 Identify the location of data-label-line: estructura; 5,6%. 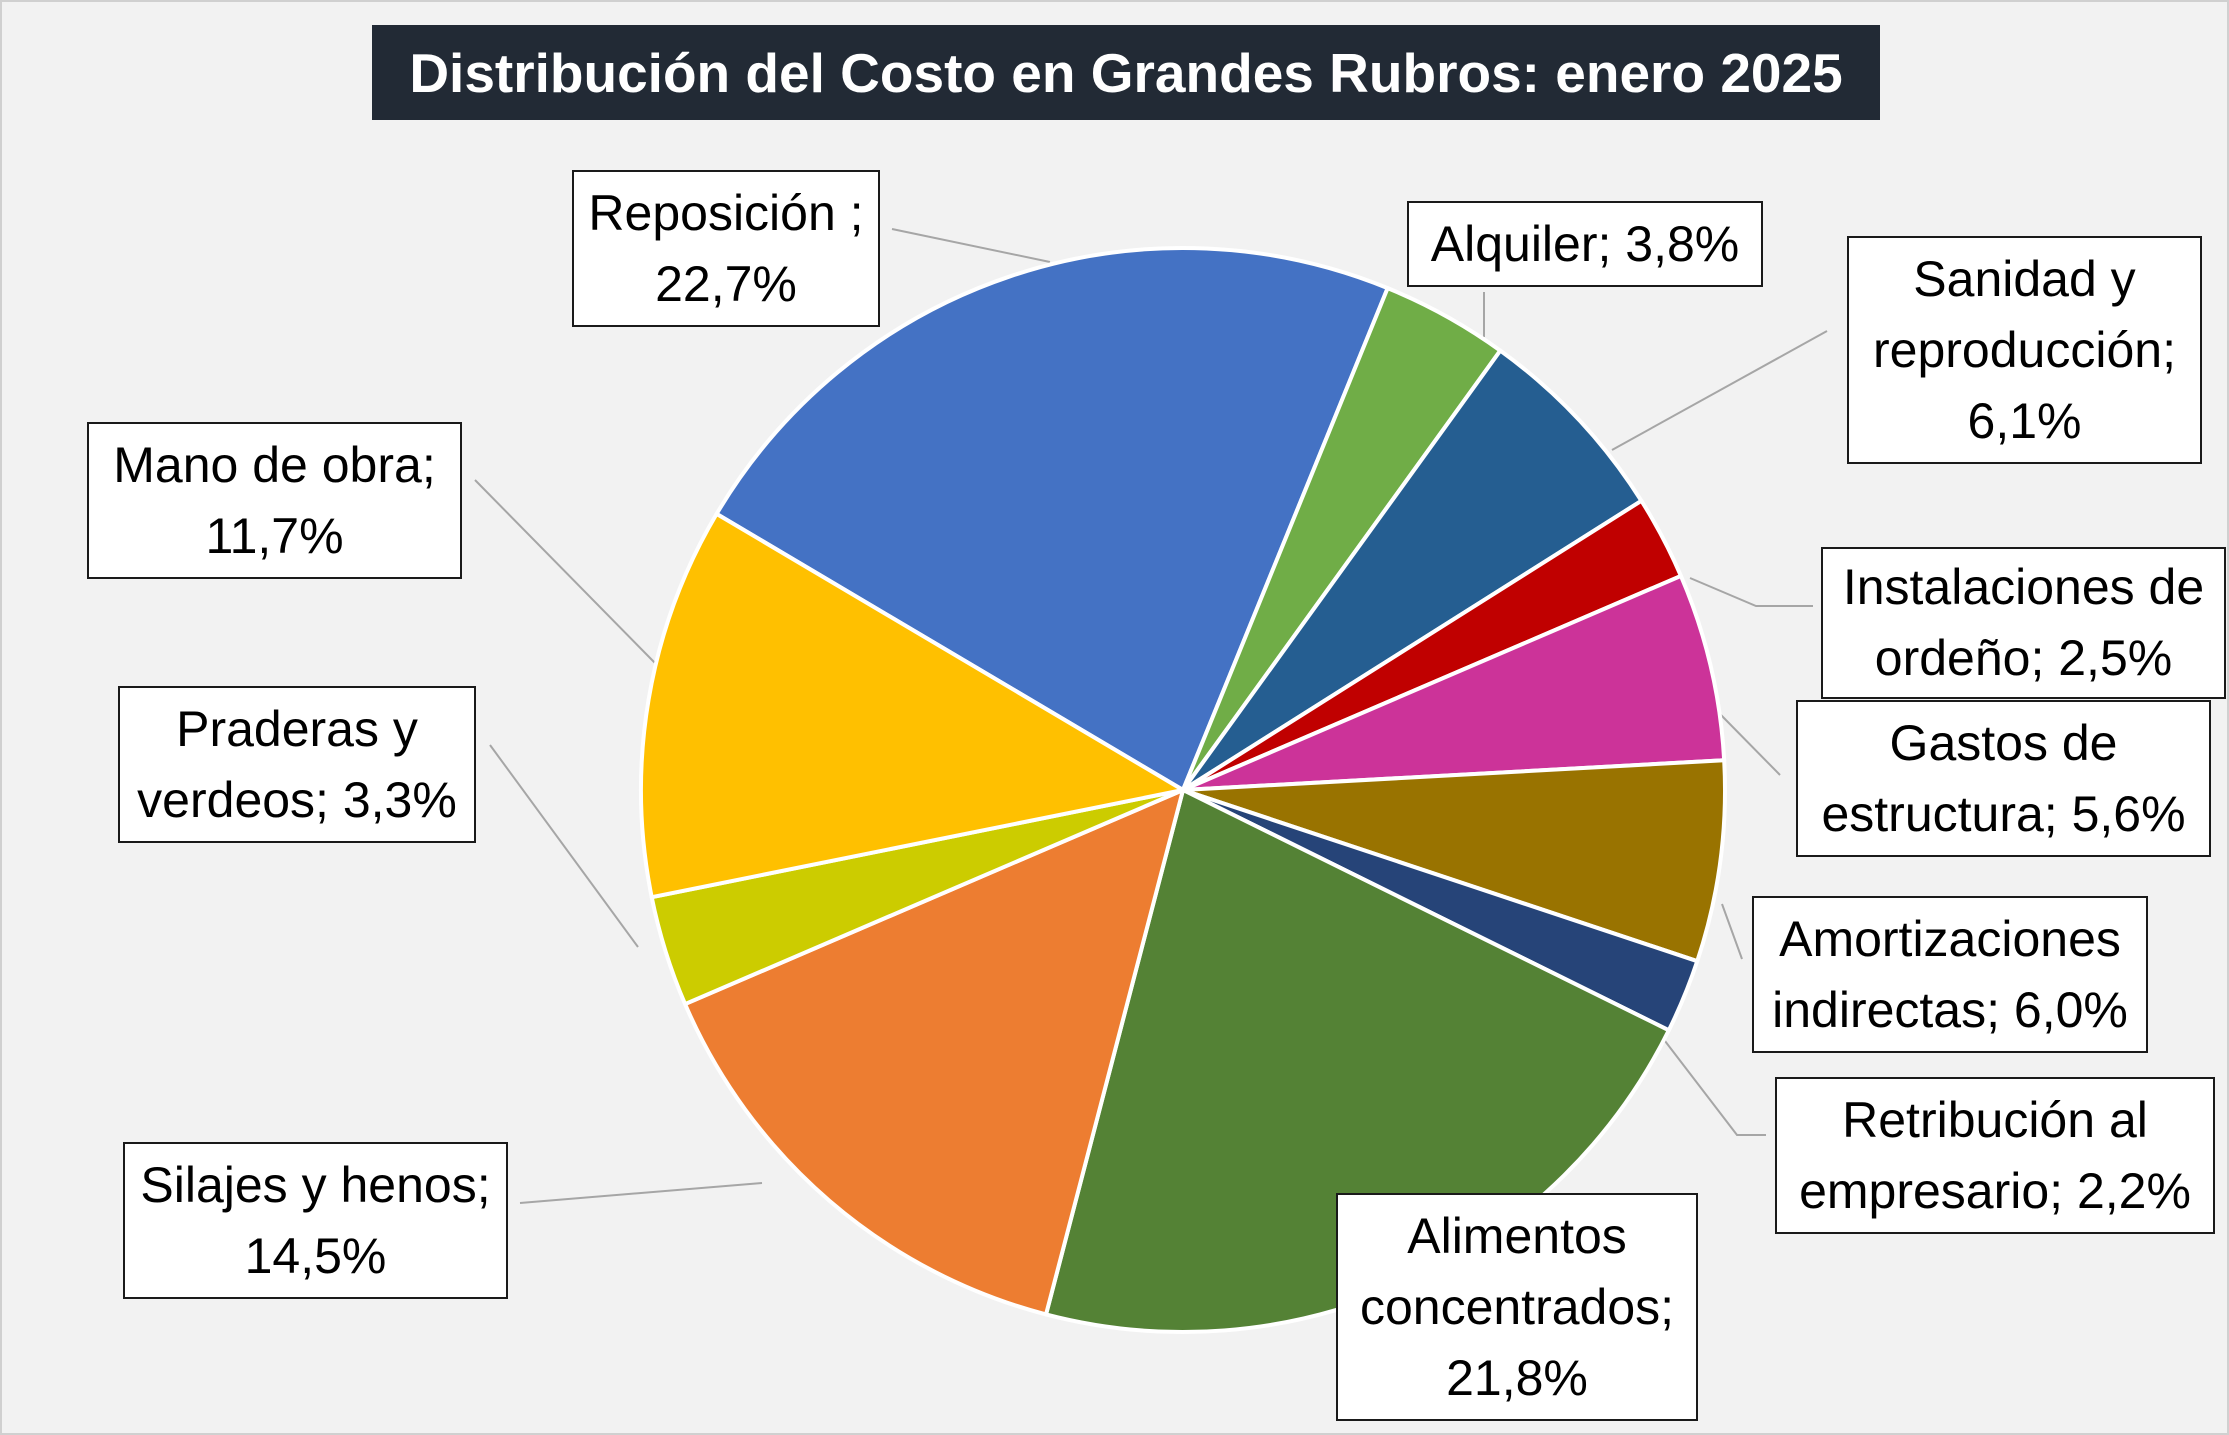
(2003, 813).